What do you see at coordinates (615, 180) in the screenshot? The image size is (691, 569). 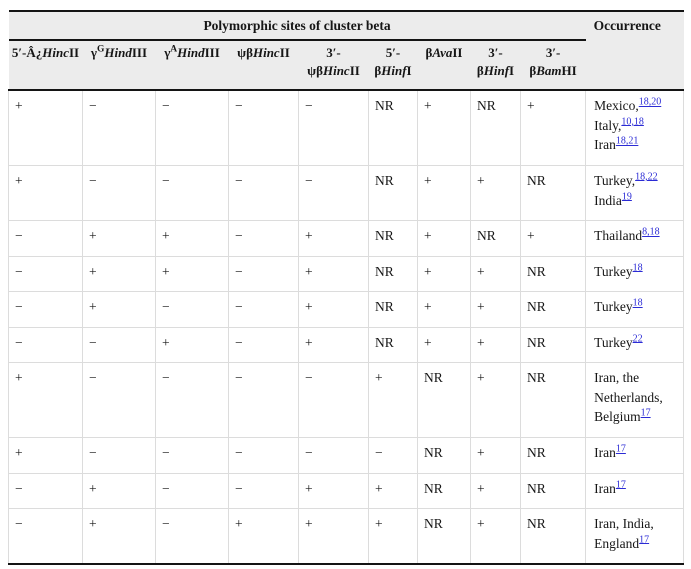 I see `occurrence-text: Turkey,` at bounding box center [615, 180].